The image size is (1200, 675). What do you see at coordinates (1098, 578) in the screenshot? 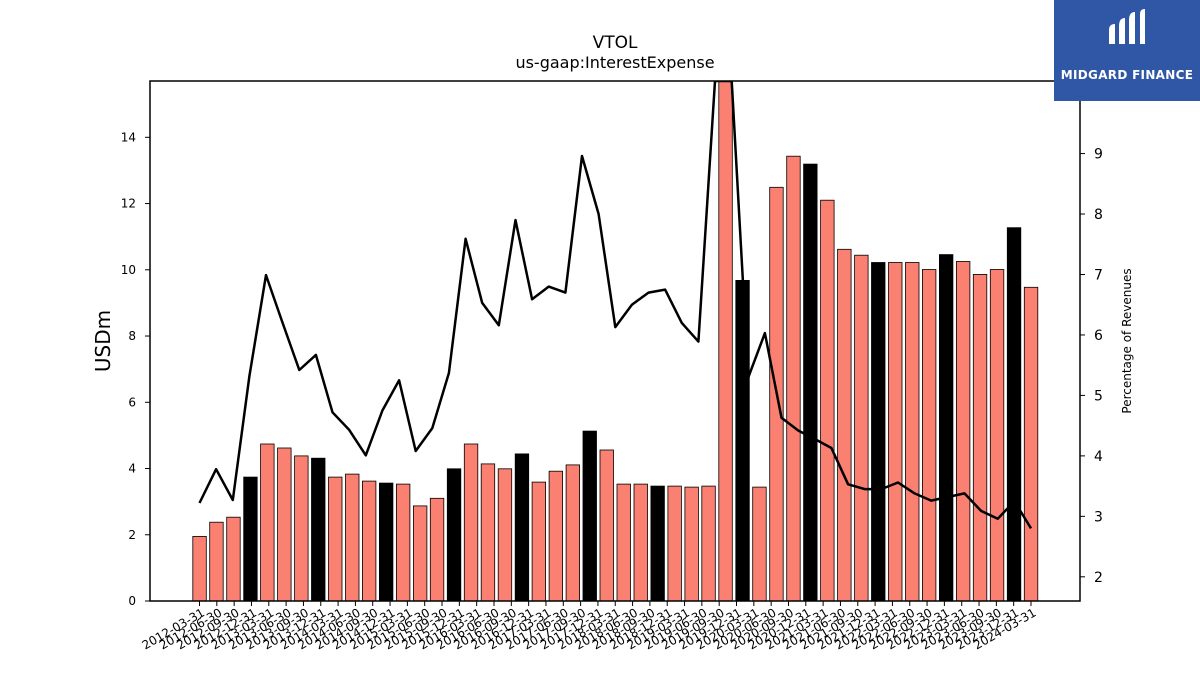
I see `y2-tick-label: 2` at bounding box center [1098, 578].